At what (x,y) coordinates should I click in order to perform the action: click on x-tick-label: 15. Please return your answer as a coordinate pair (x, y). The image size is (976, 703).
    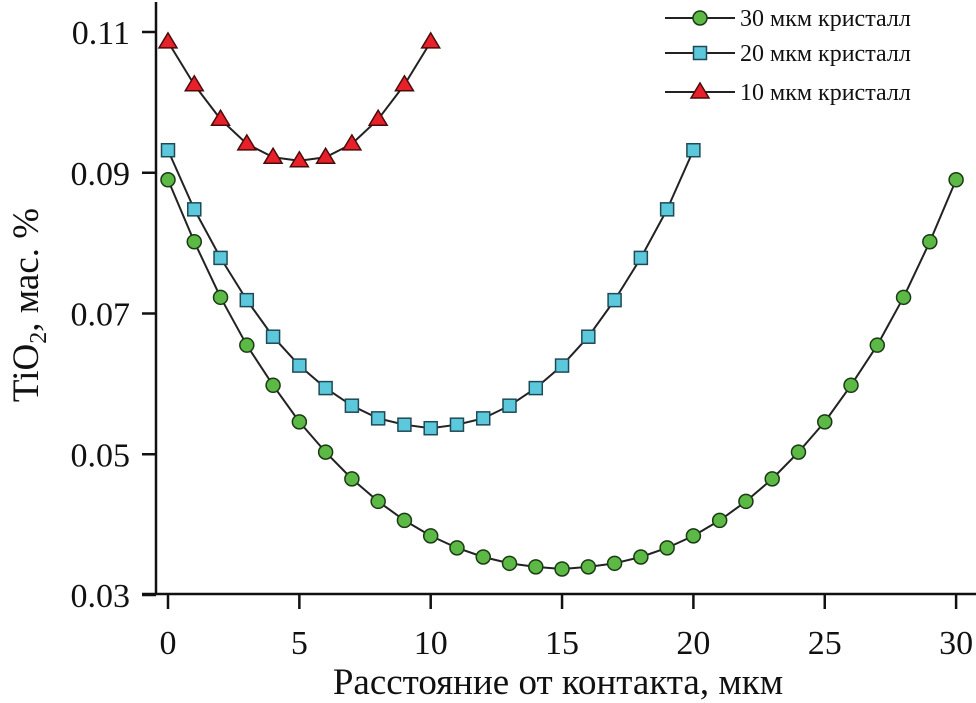
    Looking at the image, I should click on (562, 643).